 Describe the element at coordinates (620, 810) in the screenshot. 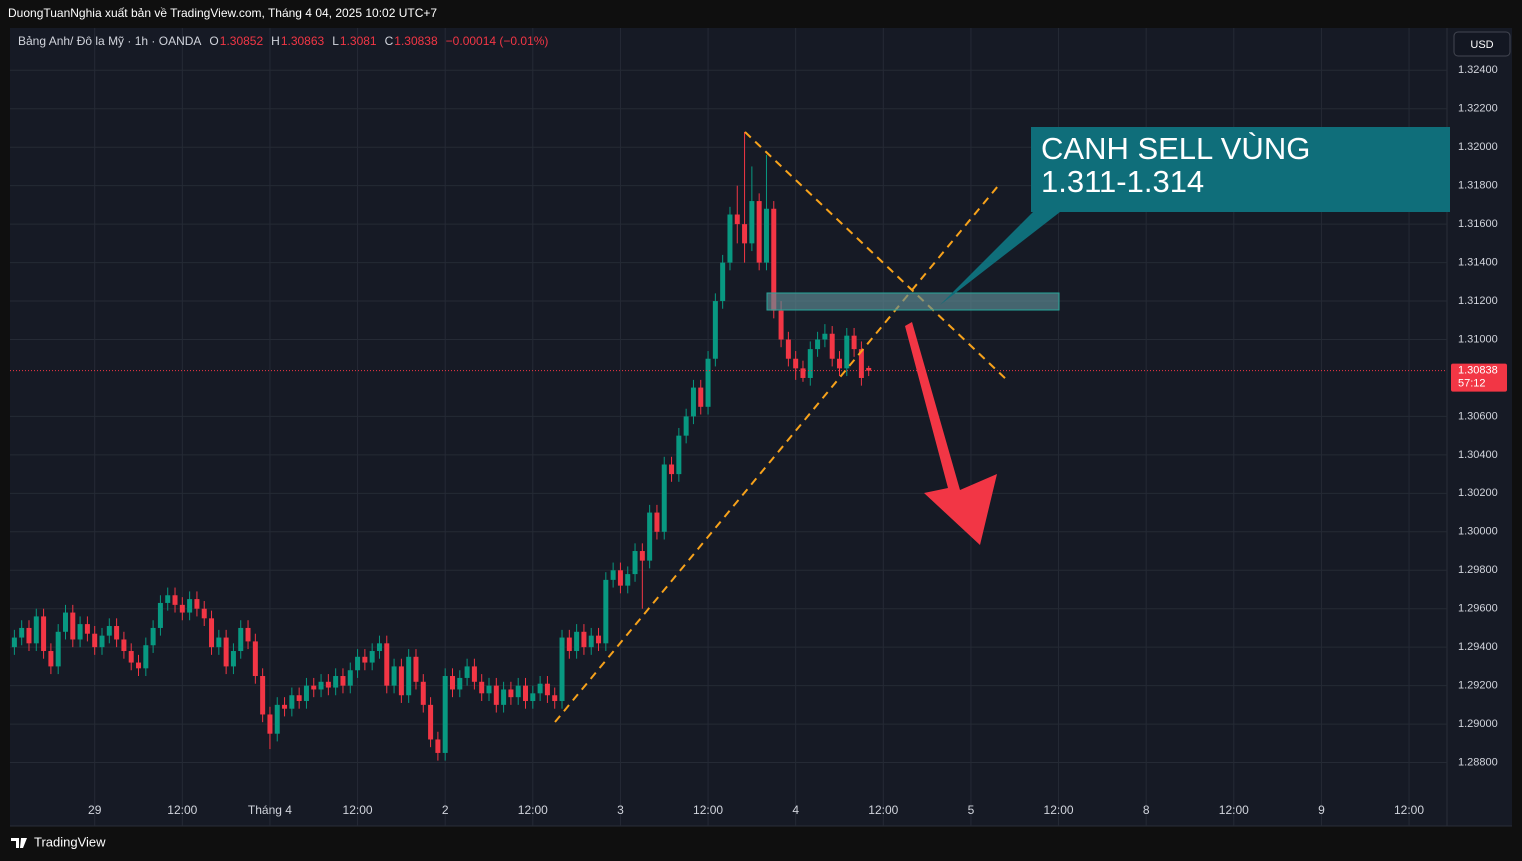

I see `x-tick-label: 3` at that location.